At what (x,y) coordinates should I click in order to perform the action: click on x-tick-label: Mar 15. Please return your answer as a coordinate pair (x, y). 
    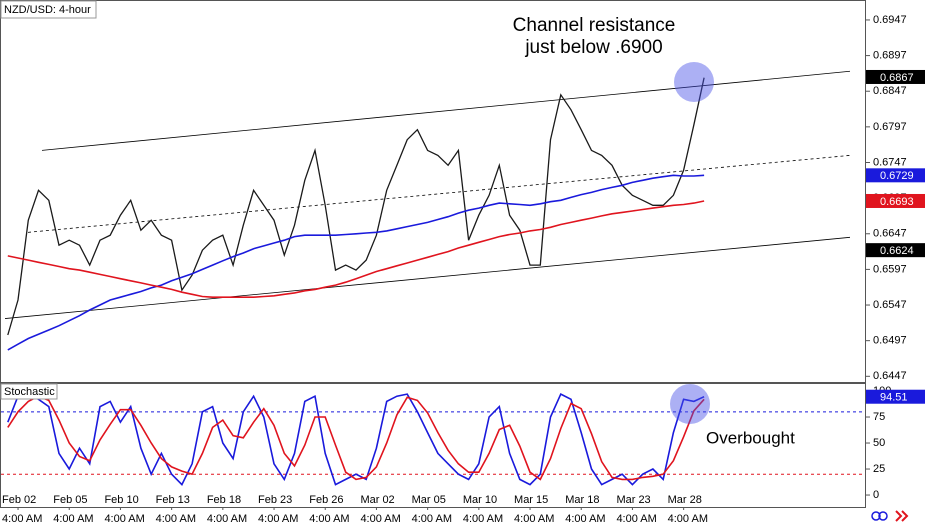
    Looking at the image, I should click on (531, 500).